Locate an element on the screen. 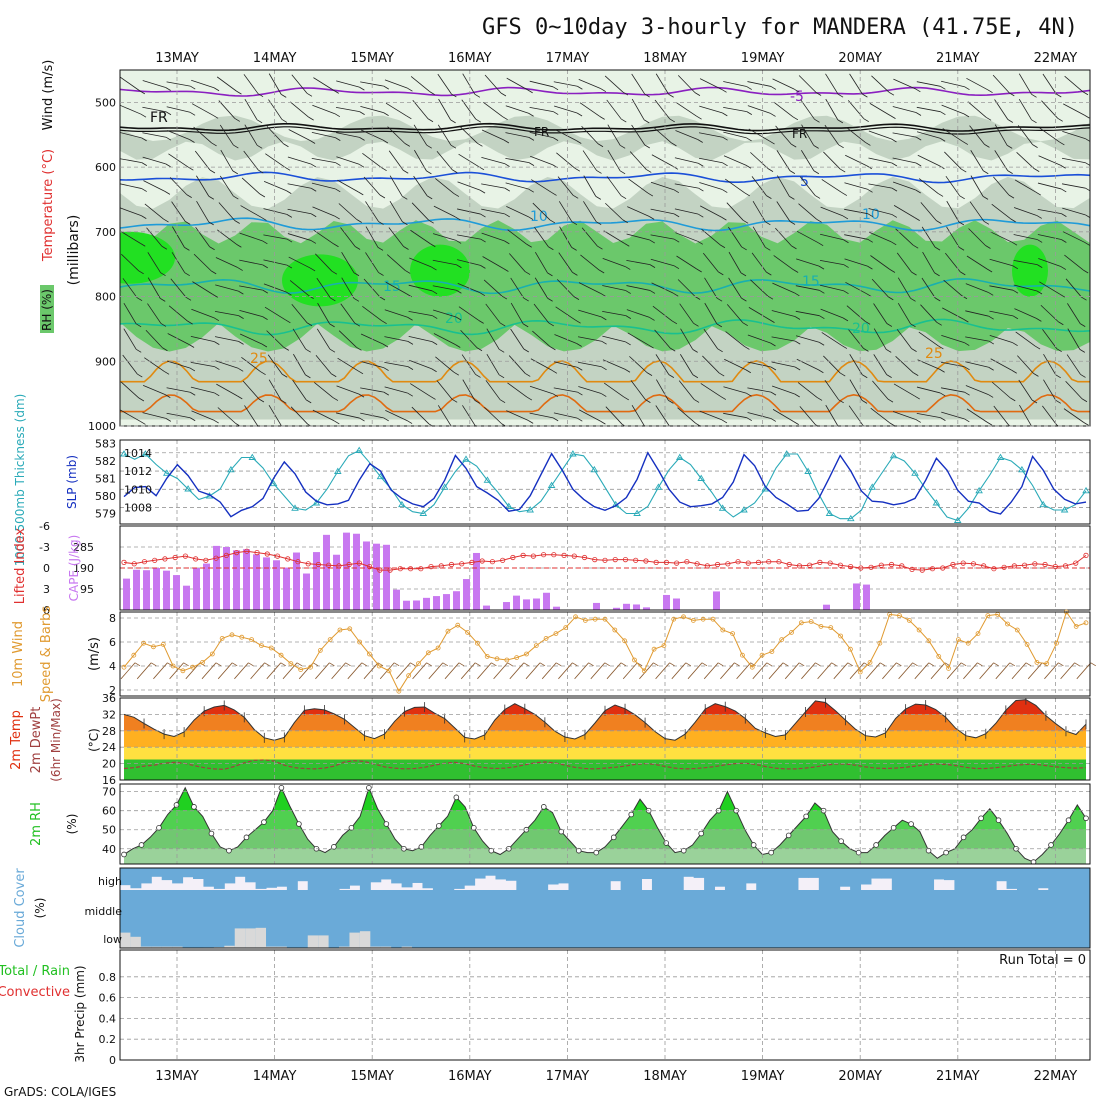 This screenshot has width=1100, height=1100. date-label-bottom: 18MAY is located at coordinates (665, 1076).